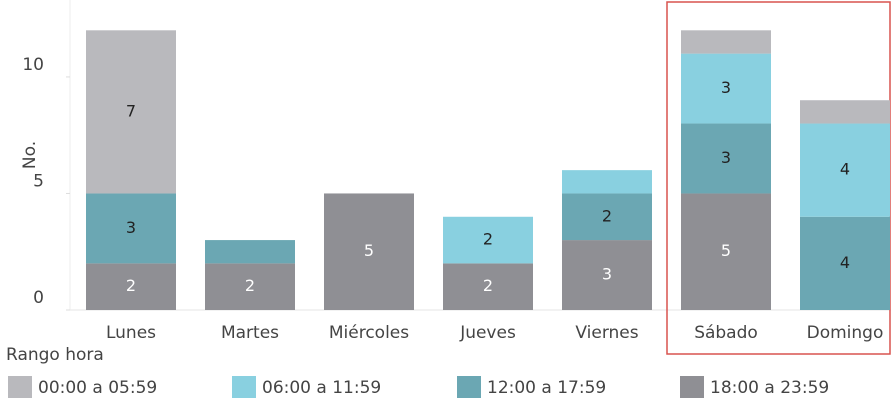 The width and height of the screenshot is (891, 404). Describe the element at coordinates (131, 333) in the screenshot. I see `x-tick-label: Lunes` at that location.